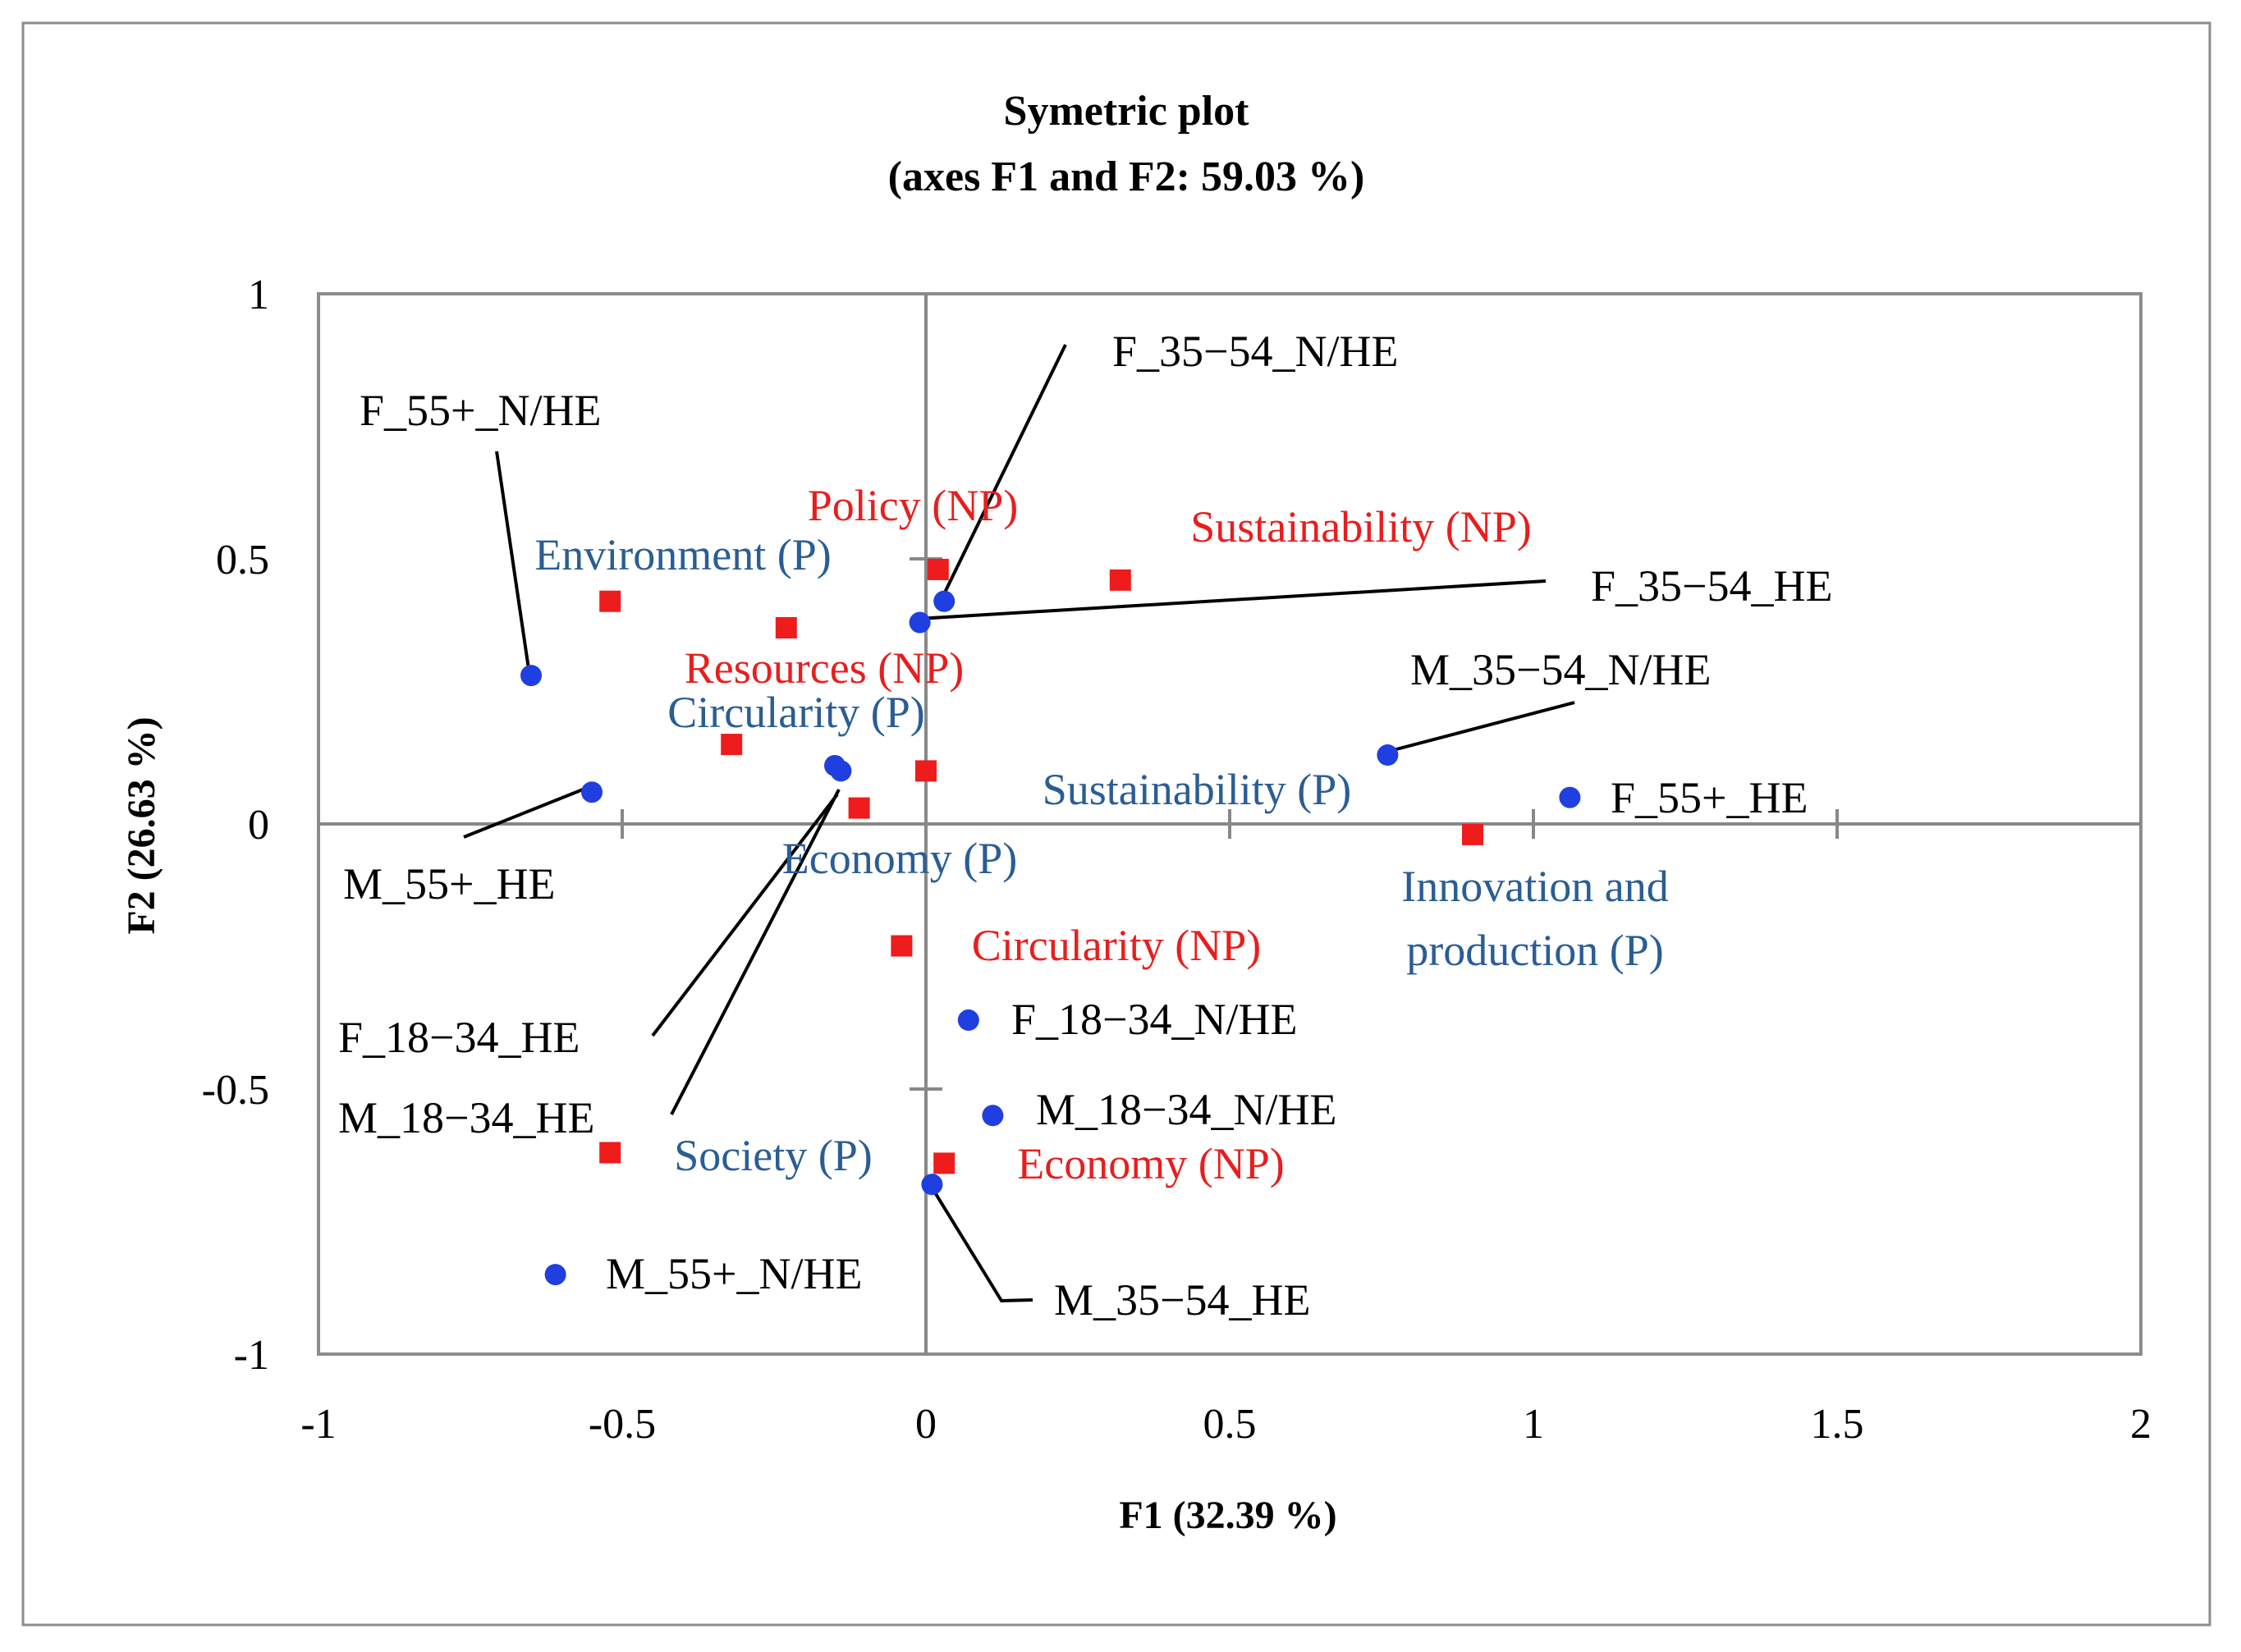  Describe the element at coordinates (480, 410) in the screenshot. I see `point-label: F_55+_N/HE` at that location.